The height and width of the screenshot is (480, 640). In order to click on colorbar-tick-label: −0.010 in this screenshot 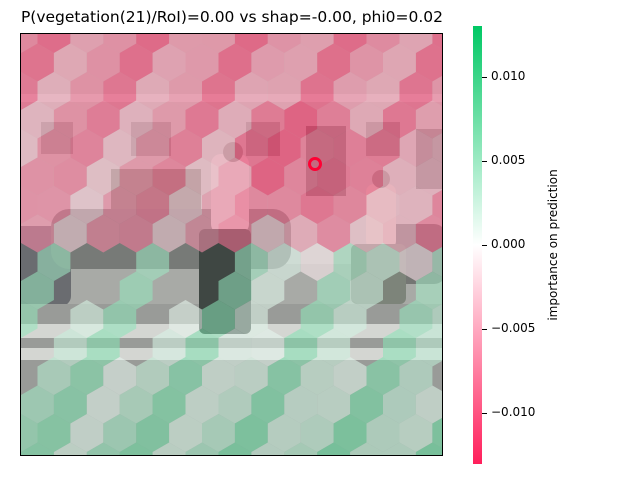, I will do `click(513, 412)`.